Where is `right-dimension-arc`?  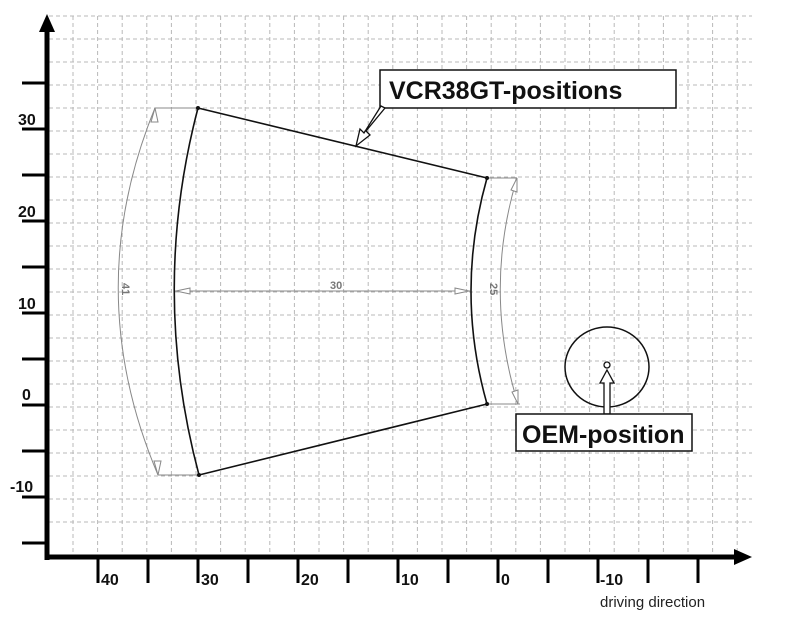 right-dimension-arc is located at coordinates (509, 291).